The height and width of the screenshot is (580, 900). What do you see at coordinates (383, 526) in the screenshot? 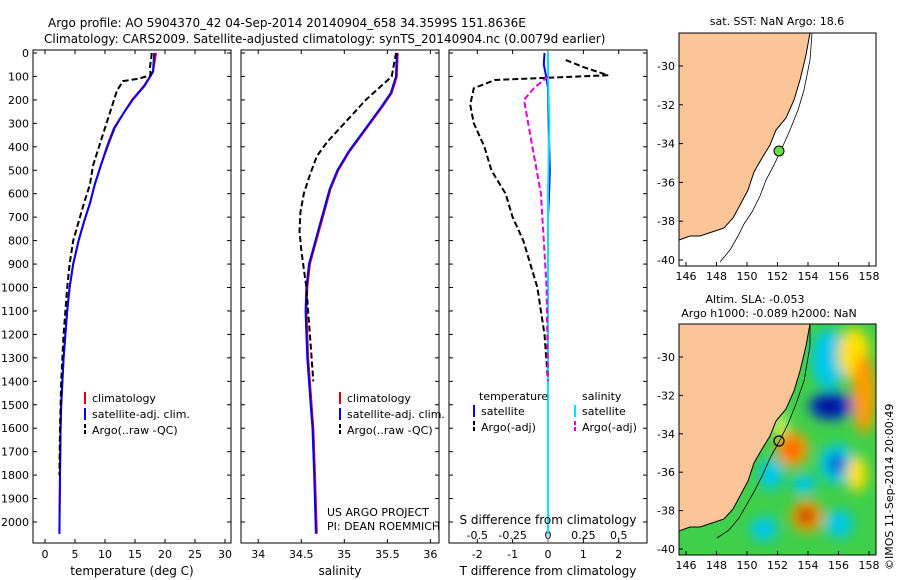
I see `credit-pi: PI: DEAN ROEMMICH` at bounding box center [383, 526].